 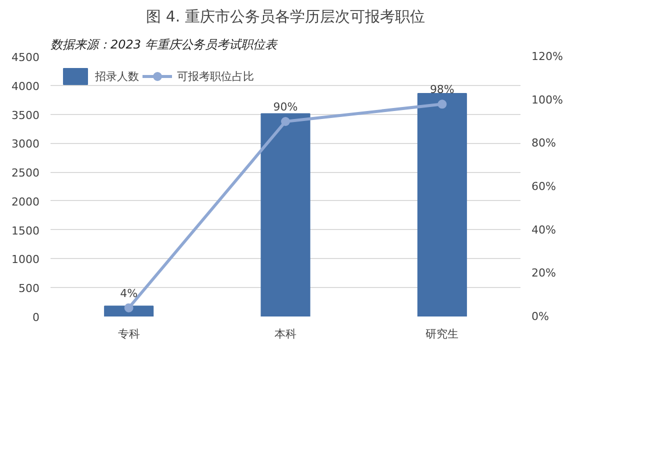 I want to click on chart-title: 图 4. 重庆市公务员各学历层次可报考职位, so click(x=285, y=17).